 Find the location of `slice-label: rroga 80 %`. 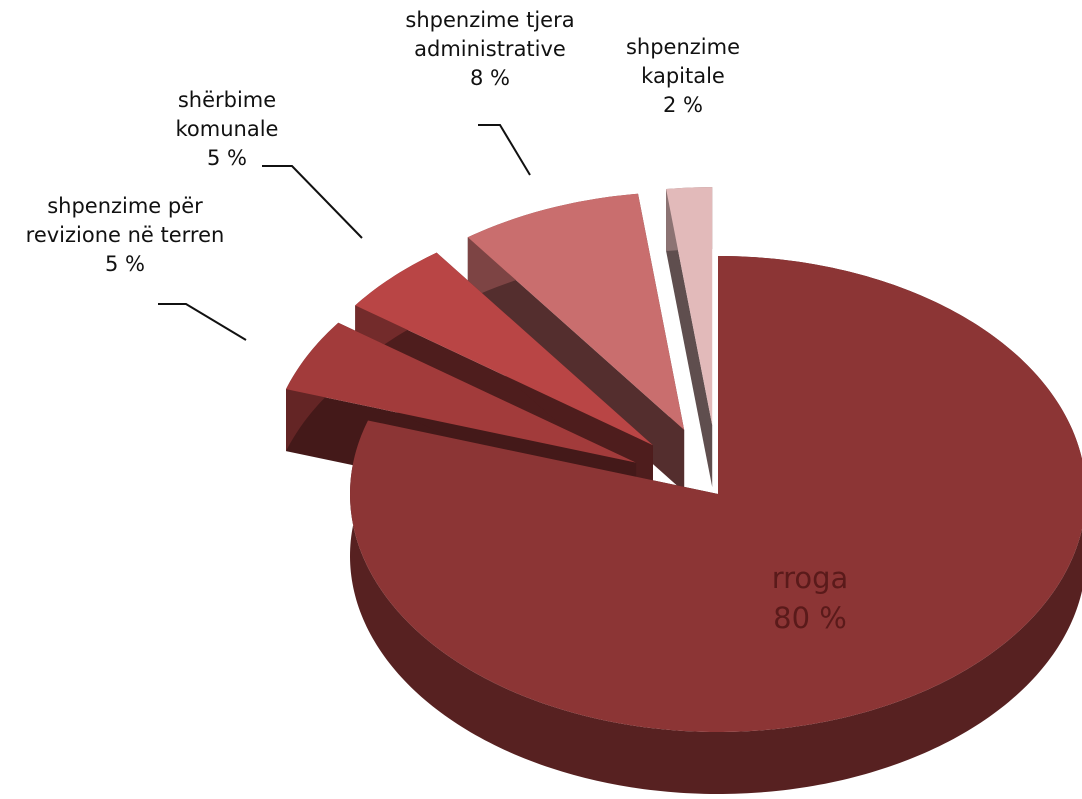

slice-label: rroga 80 % is located at coordinates (810, 598).